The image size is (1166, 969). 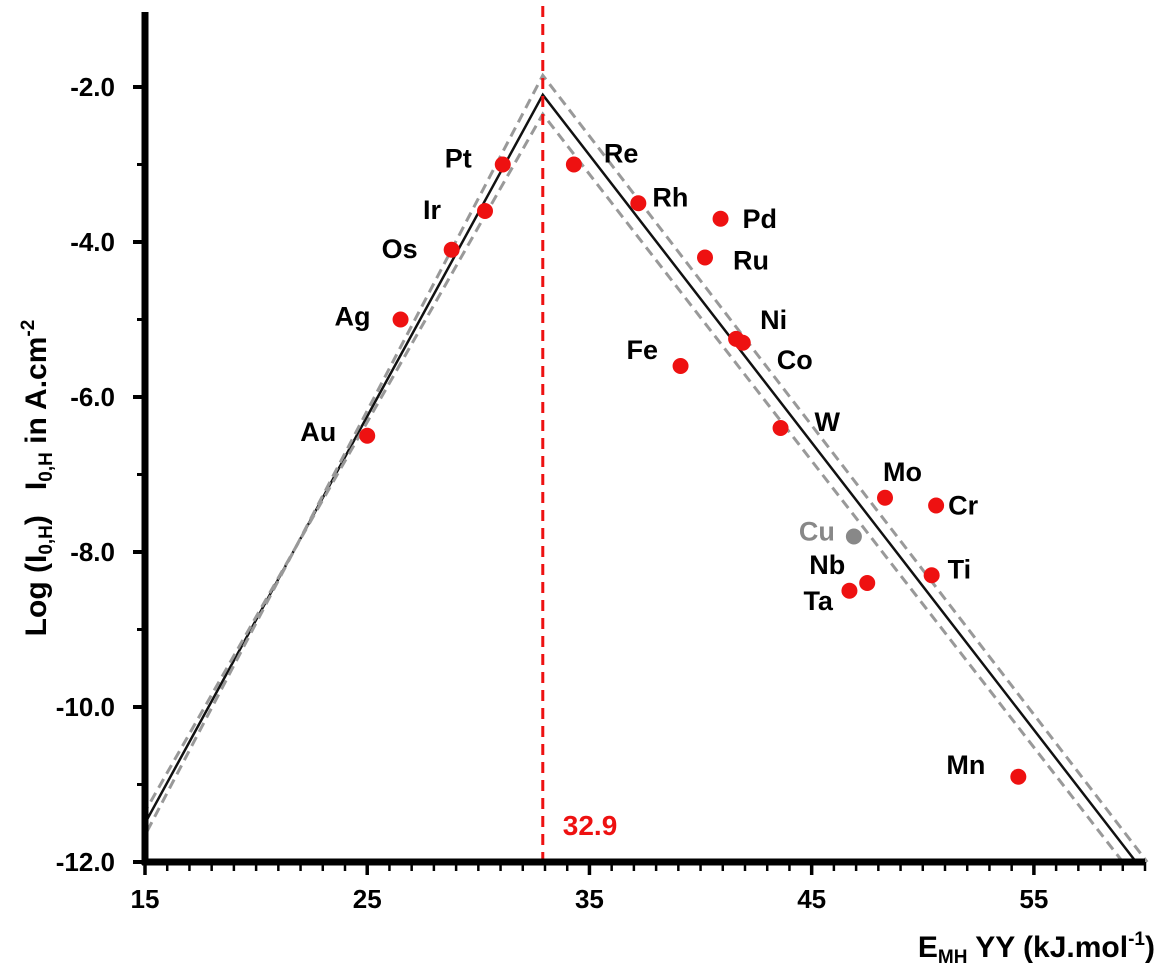 What do you see at coordinates (92, 552) in the screenshot?
I see `y-tick-label: -8.0` at bounding box center [92, 552].